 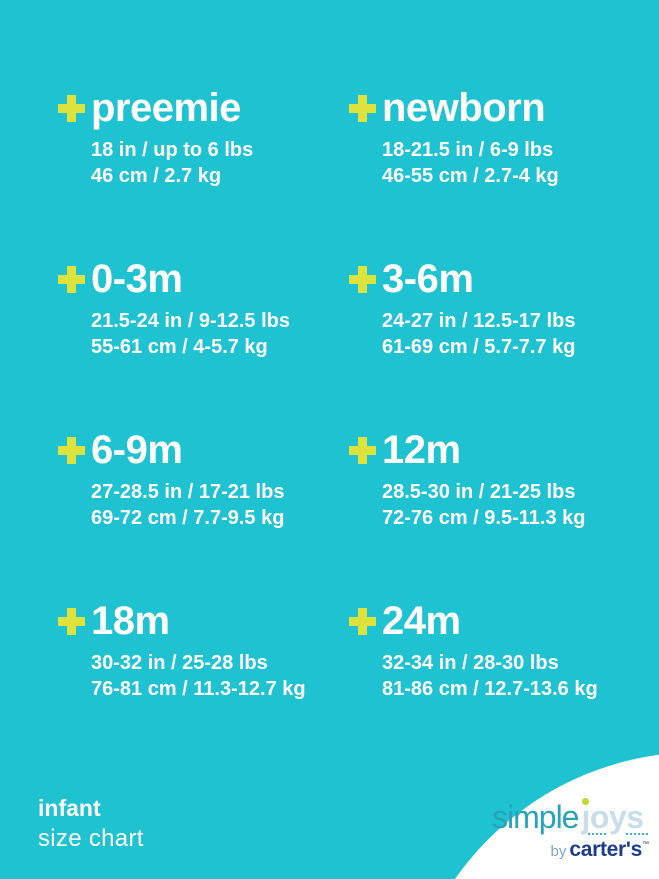 I want to click on size-metric-range: 46 cm / 2.7 kg, so click(x=156, y=176).